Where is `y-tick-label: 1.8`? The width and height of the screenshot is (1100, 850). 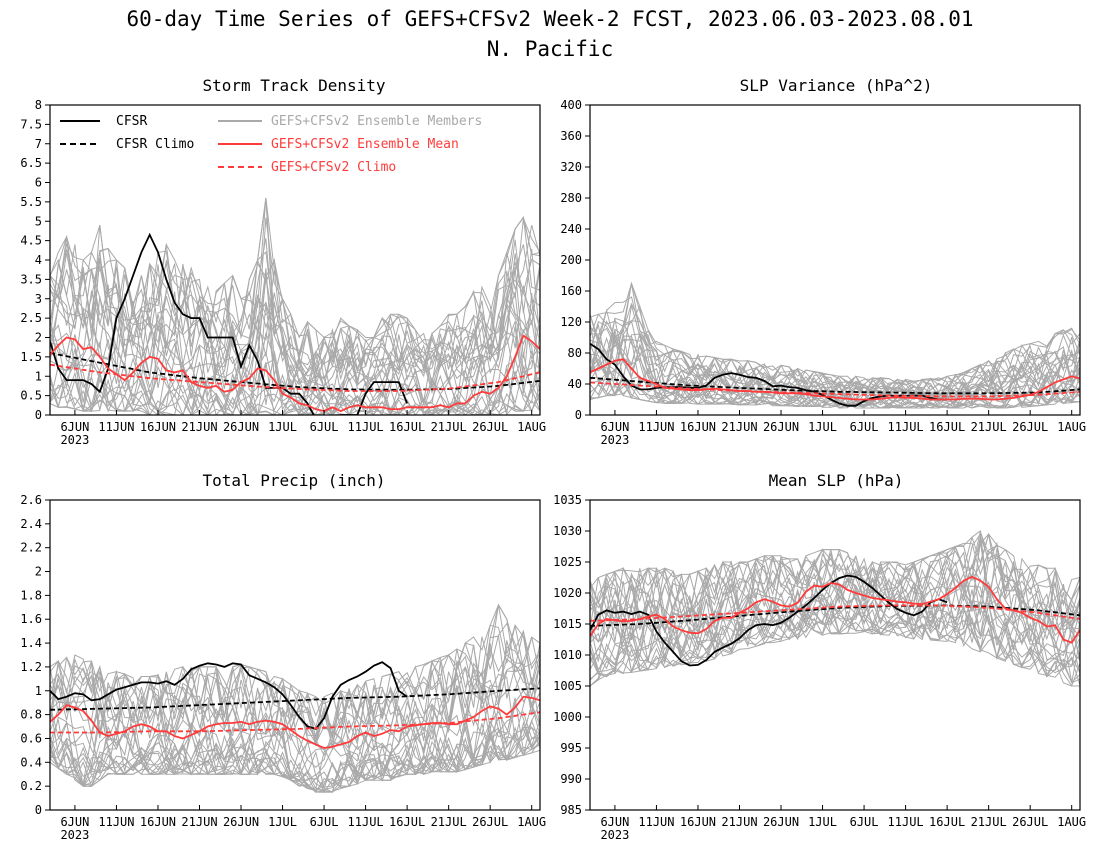
y-tick-label: 1.8 is located at coordinates (31, 595).